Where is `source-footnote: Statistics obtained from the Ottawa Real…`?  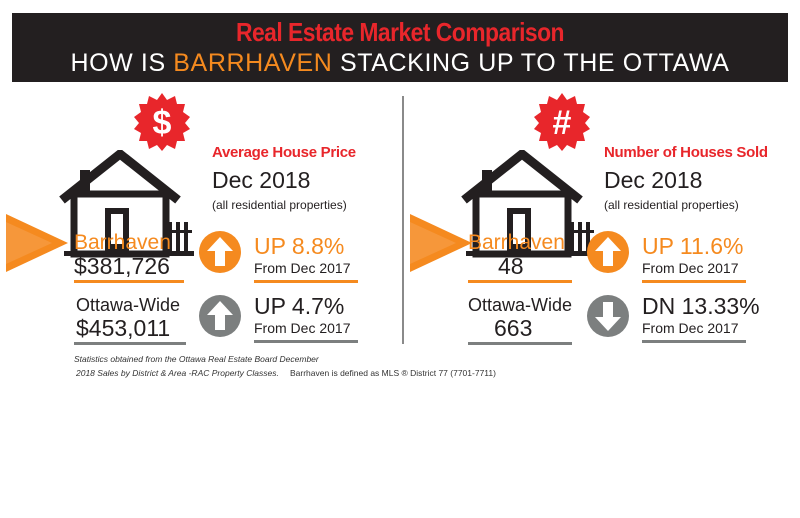
source-footnote: Statistics obtained from the Ottawa Real… is located at coordinates (196, 366).